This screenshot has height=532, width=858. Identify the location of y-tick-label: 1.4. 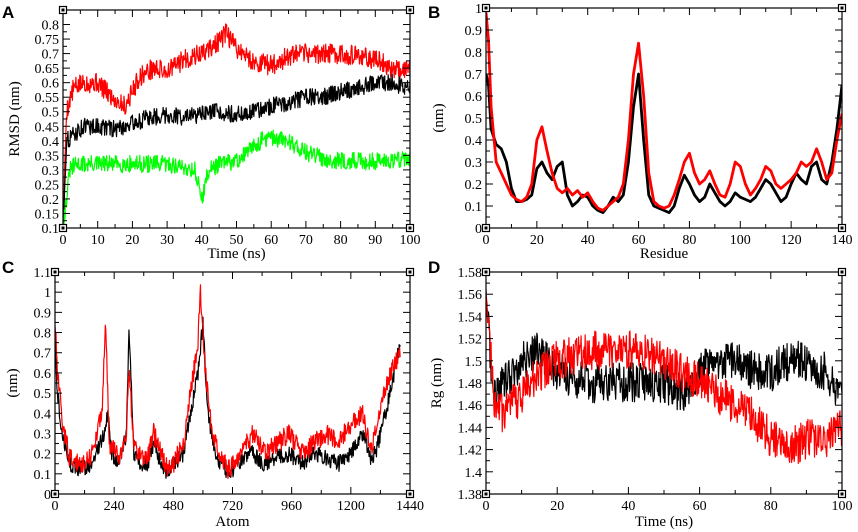
(474, 473).